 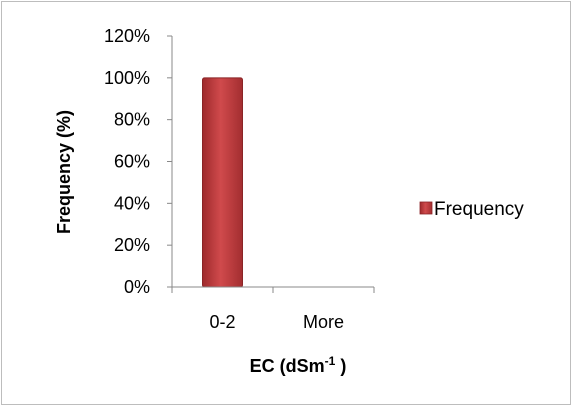 What do you see at coordinates (132, 203) in the screenshot?
I see `y-tick-label: 40%` at bounding box center [132, 203].